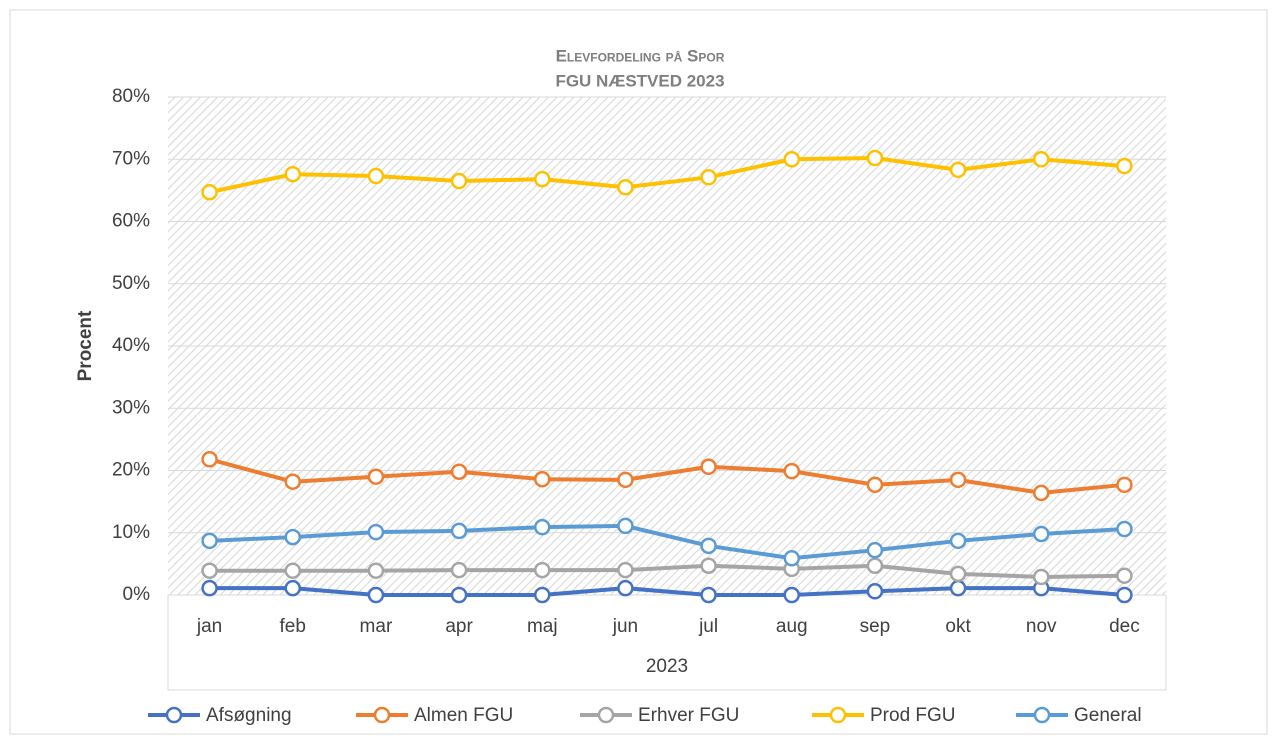  What do you see at coordinates (1124, 626) in the screenshot?
I see `x-tick-label: dec` at bounding box center [1124, 626].